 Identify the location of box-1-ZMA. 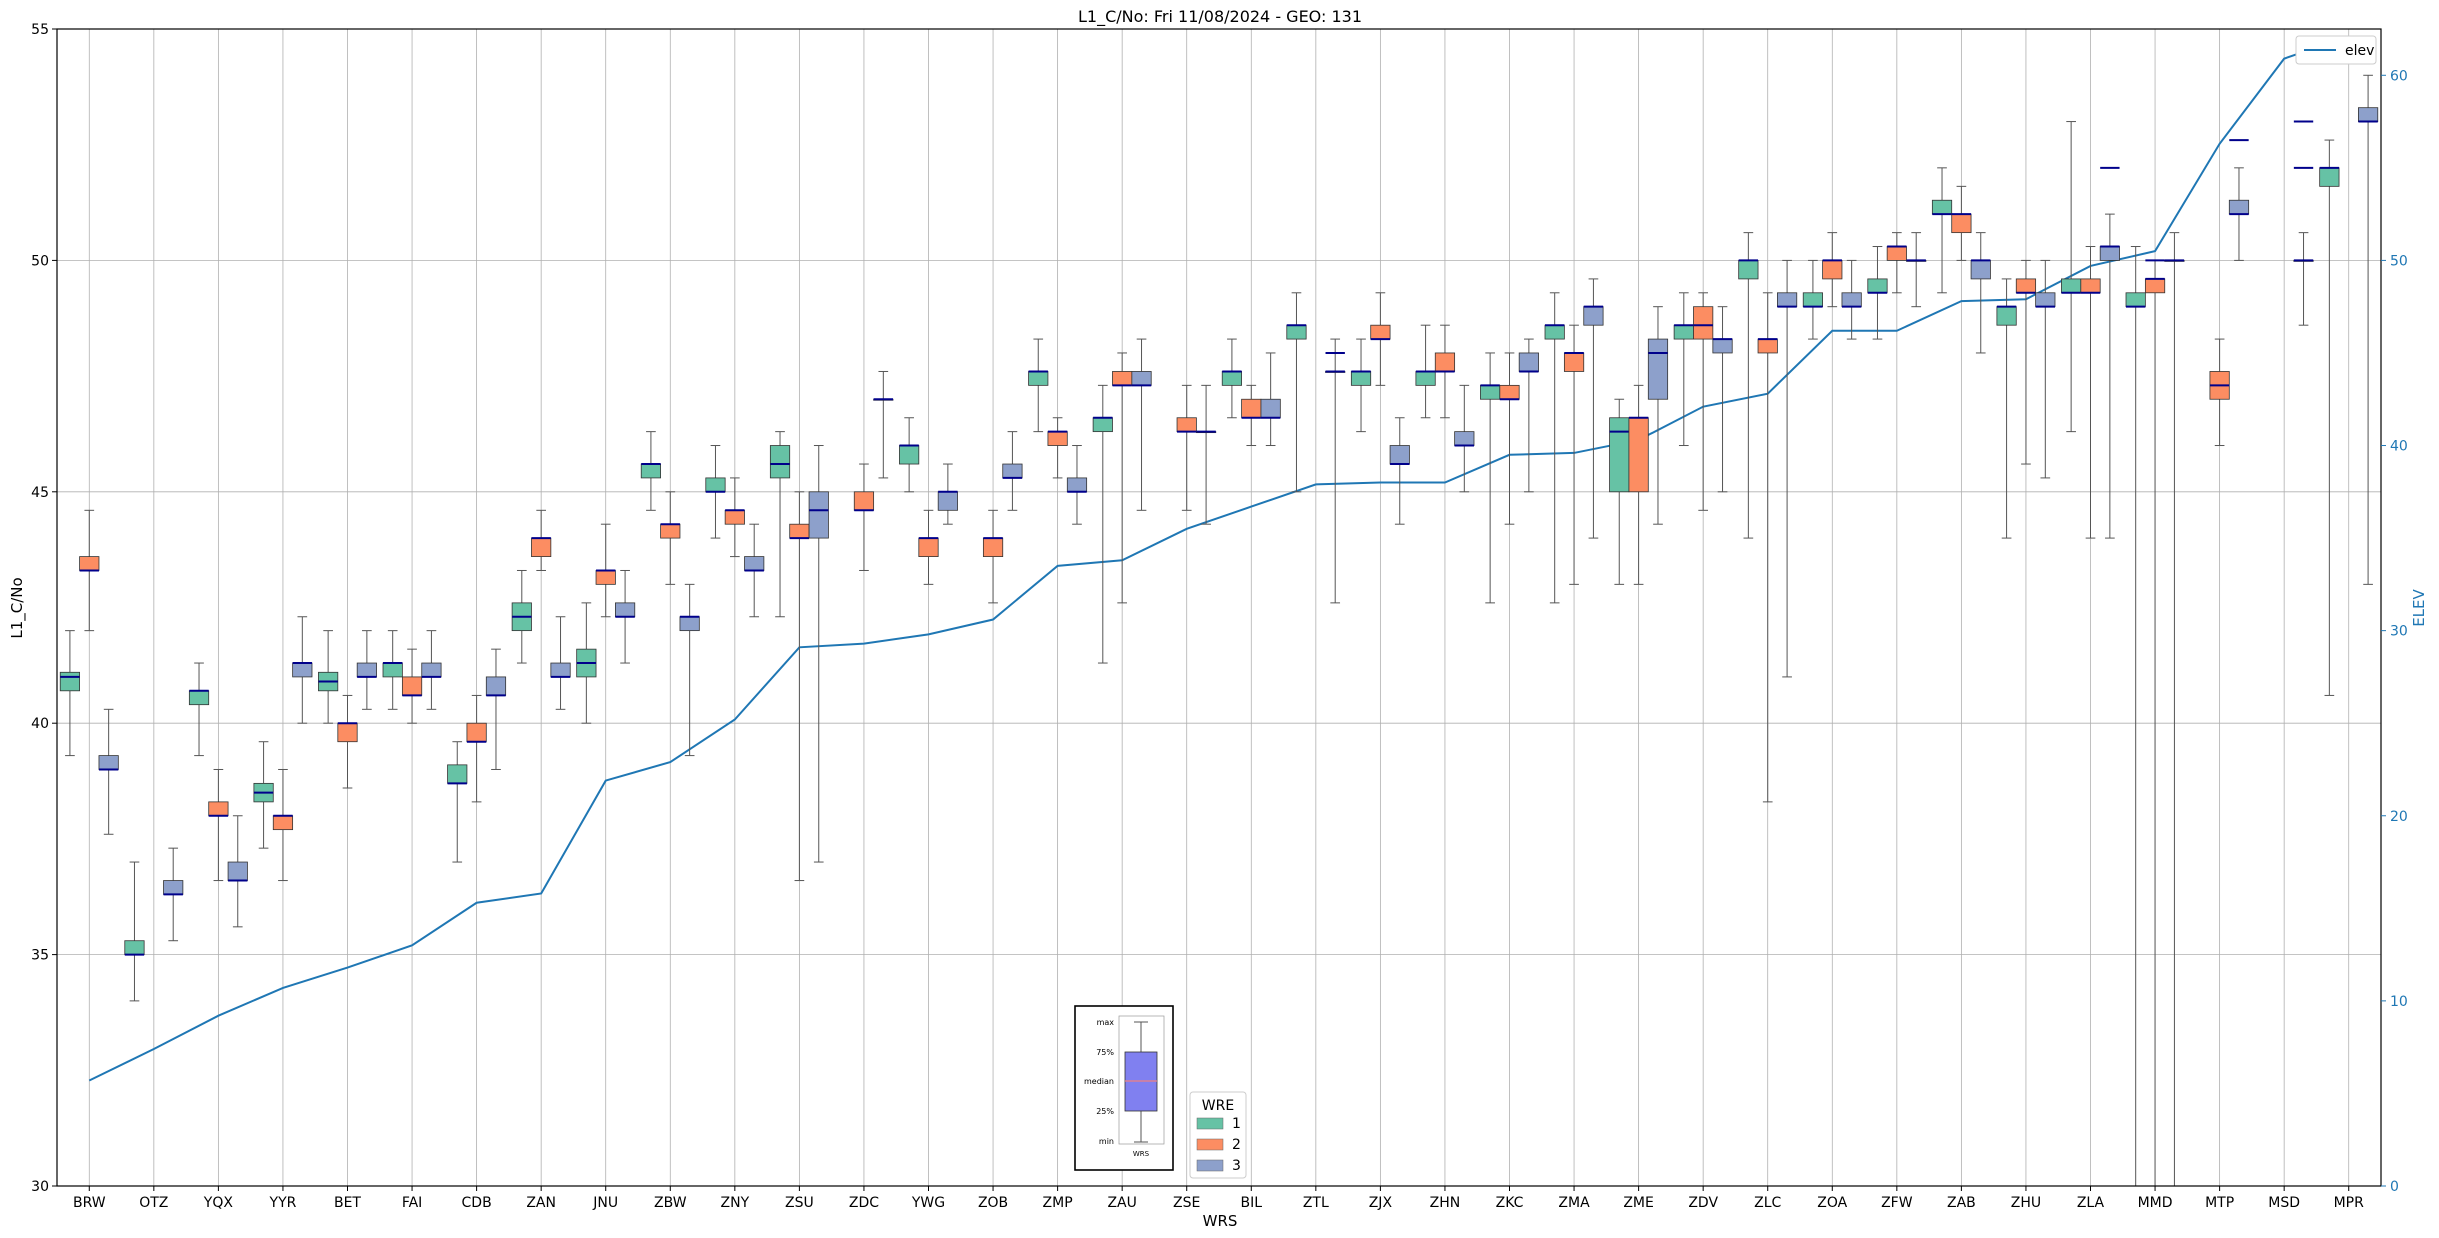
(1554, 448).